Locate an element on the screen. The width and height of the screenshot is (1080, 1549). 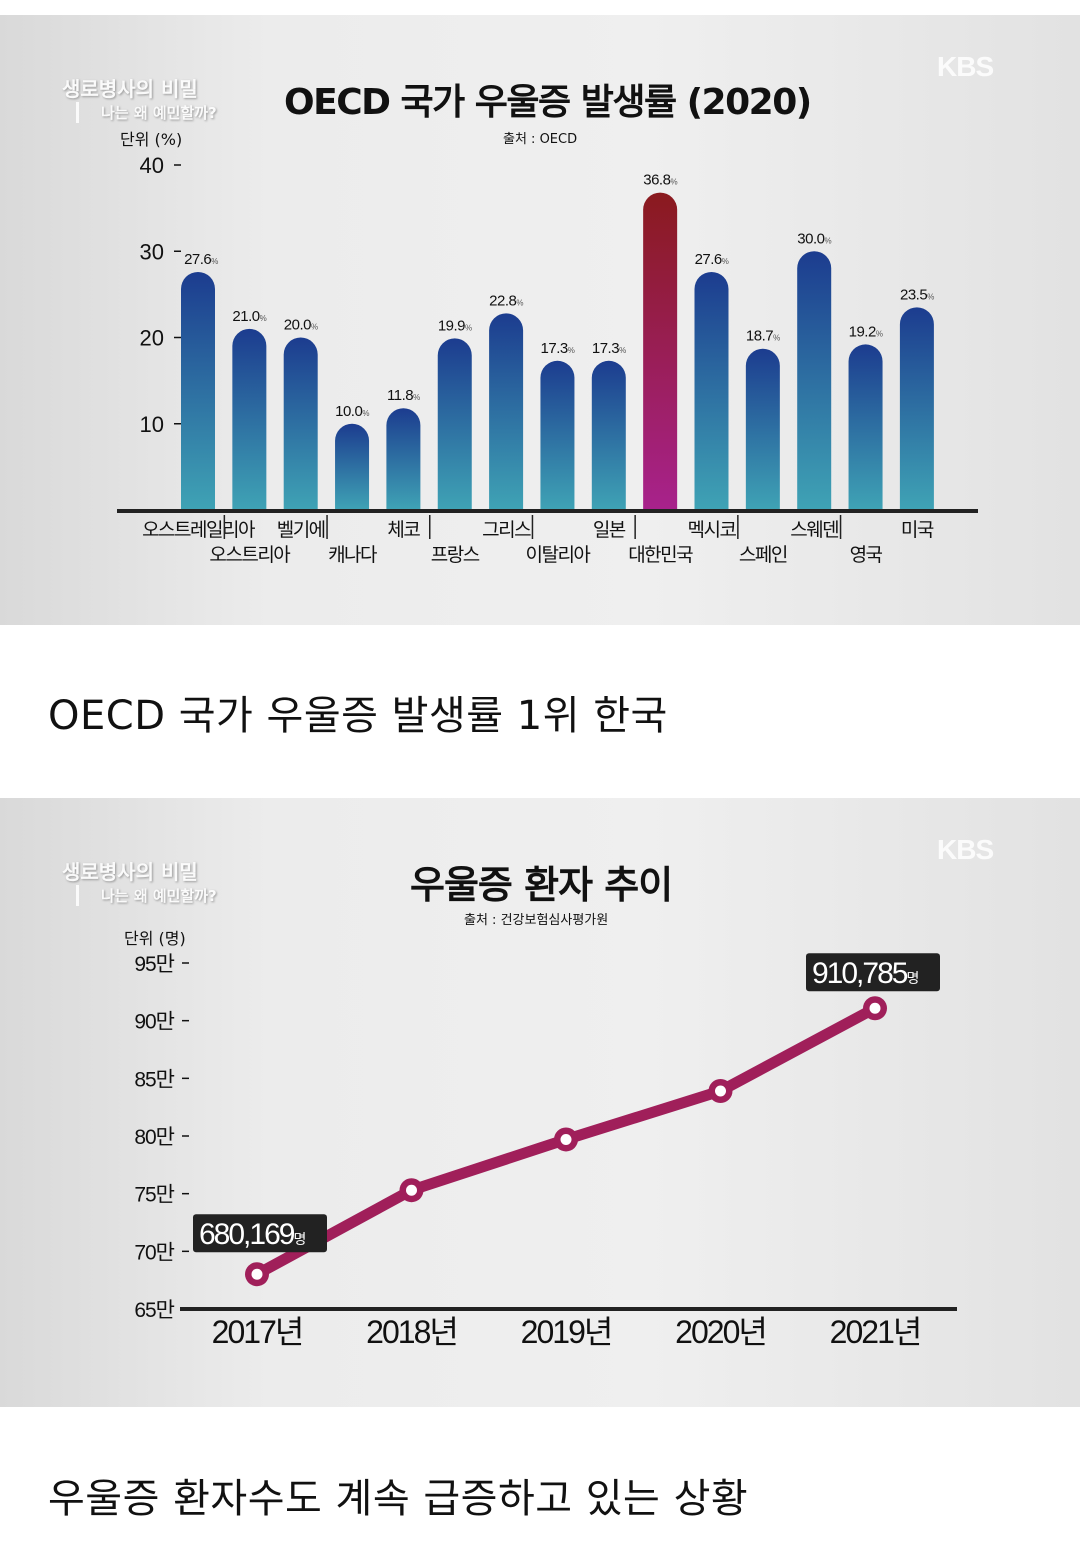
y-axis-unit: 단위 (명) is located at coordinates (155, 938).